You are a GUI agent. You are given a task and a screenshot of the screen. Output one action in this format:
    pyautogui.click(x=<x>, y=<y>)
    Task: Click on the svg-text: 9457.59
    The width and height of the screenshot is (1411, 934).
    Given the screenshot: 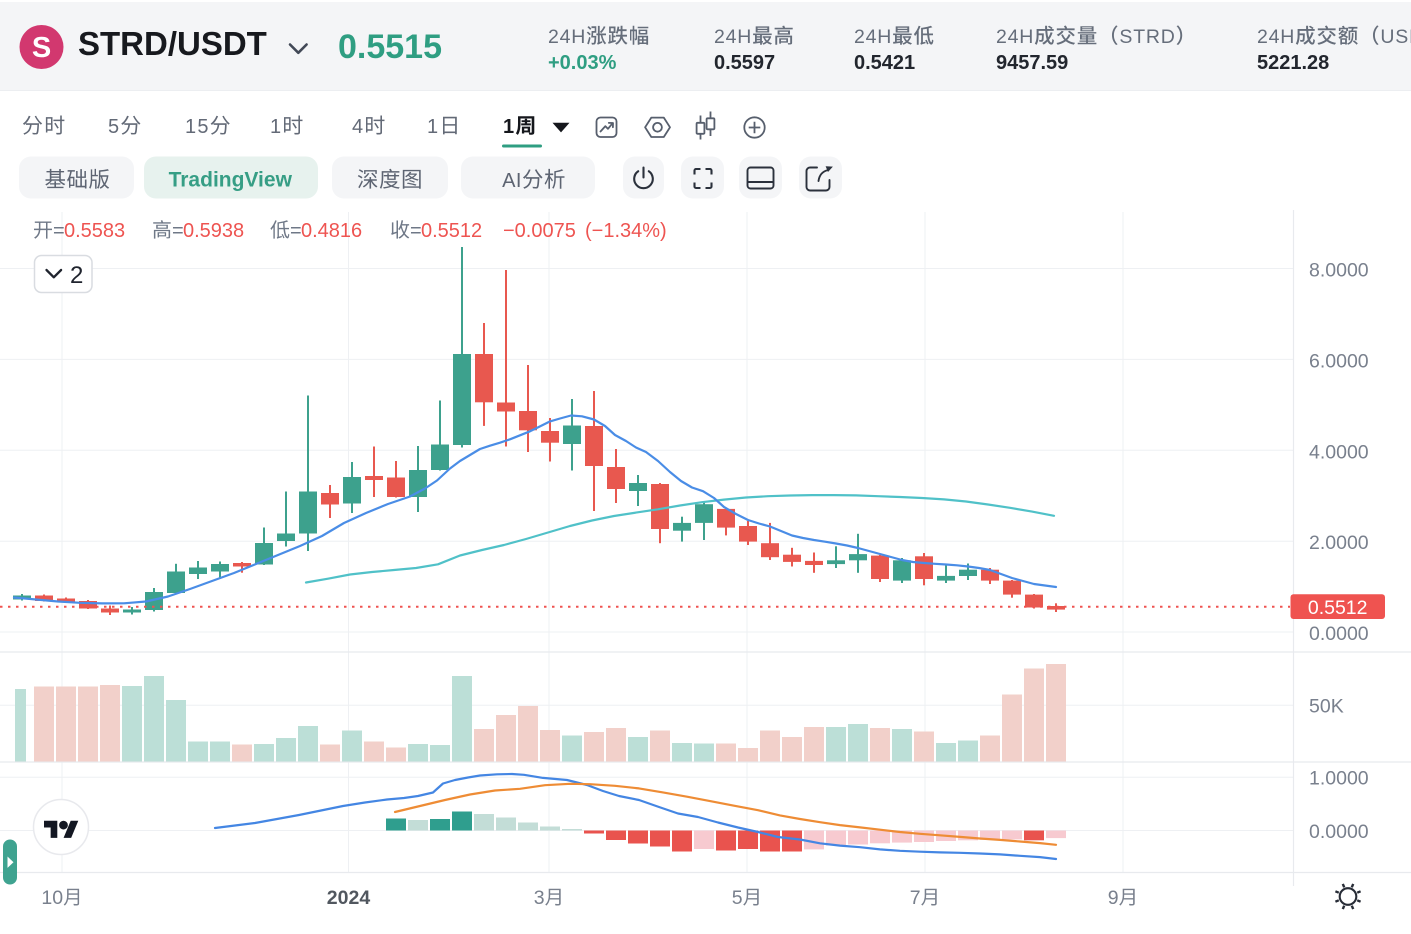 What is the action you would take?
    pyautogui.click(x=1032, y=63)
    